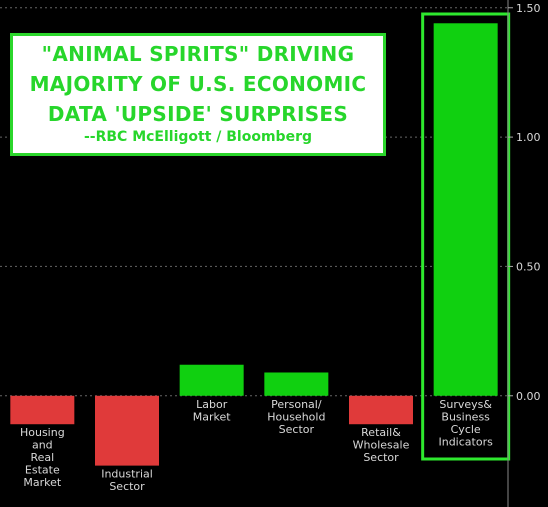 This screenshot has width=548, height=507. Describe the element at coordinates (466, 429) in the screenshot. I see `category-label: Cycle` at that location.